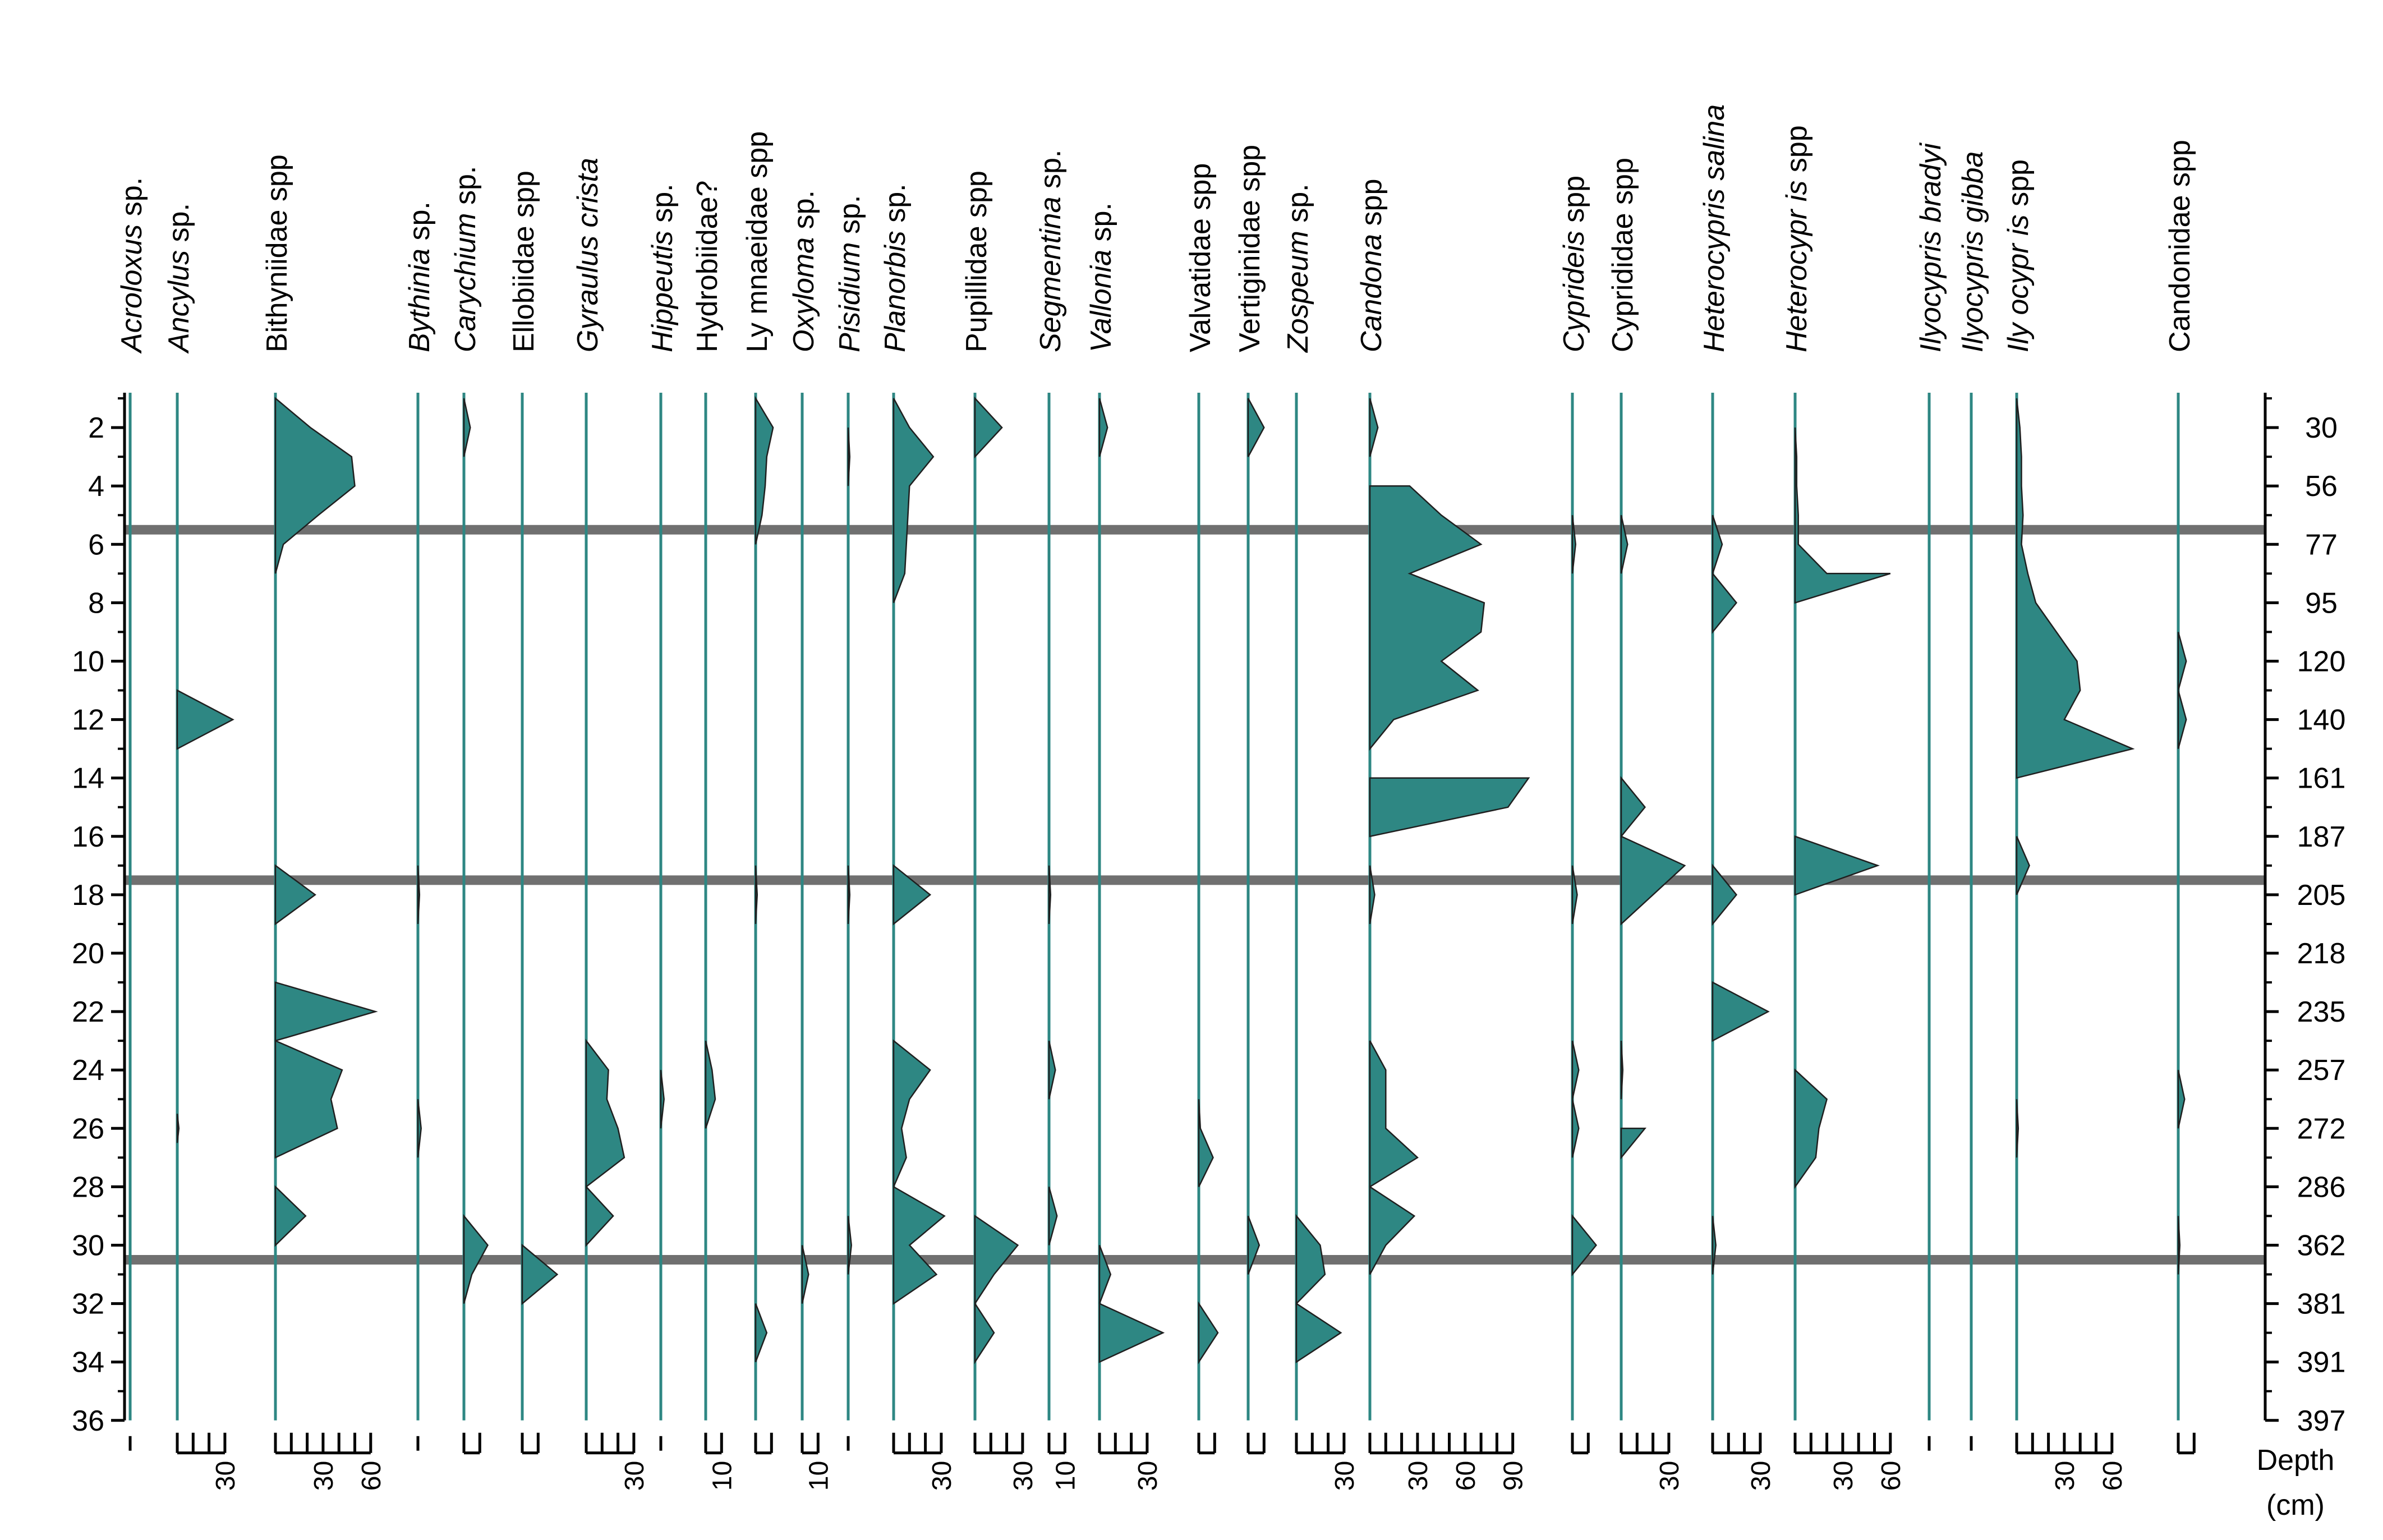 This screenshot has height=1540, width=2383. Describe the element at coordinates (1574, 292) in the screenshot. I see `taxon-label-part: Cyprideis` at that location.